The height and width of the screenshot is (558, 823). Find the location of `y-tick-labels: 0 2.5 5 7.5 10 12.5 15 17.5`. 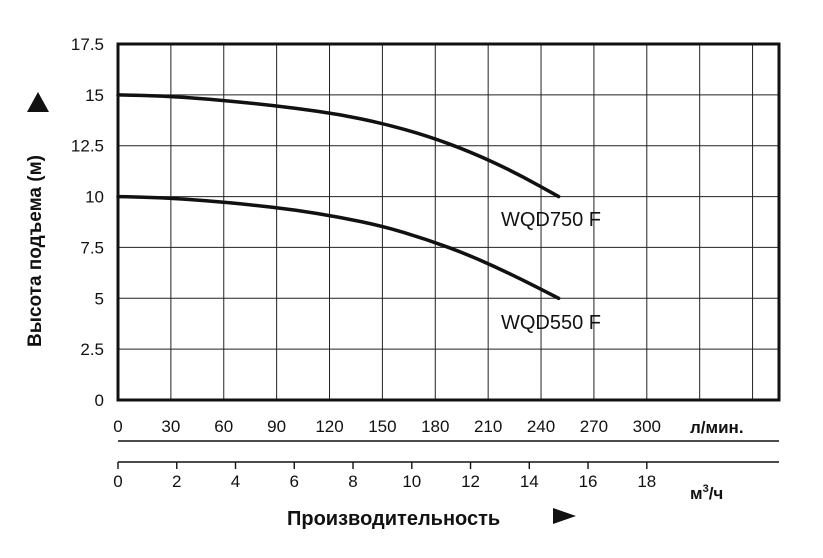

y-tick-labels: 0 2.5 5 7.5 10 12.5 15 17.5 is located at coordinates (87, 222).